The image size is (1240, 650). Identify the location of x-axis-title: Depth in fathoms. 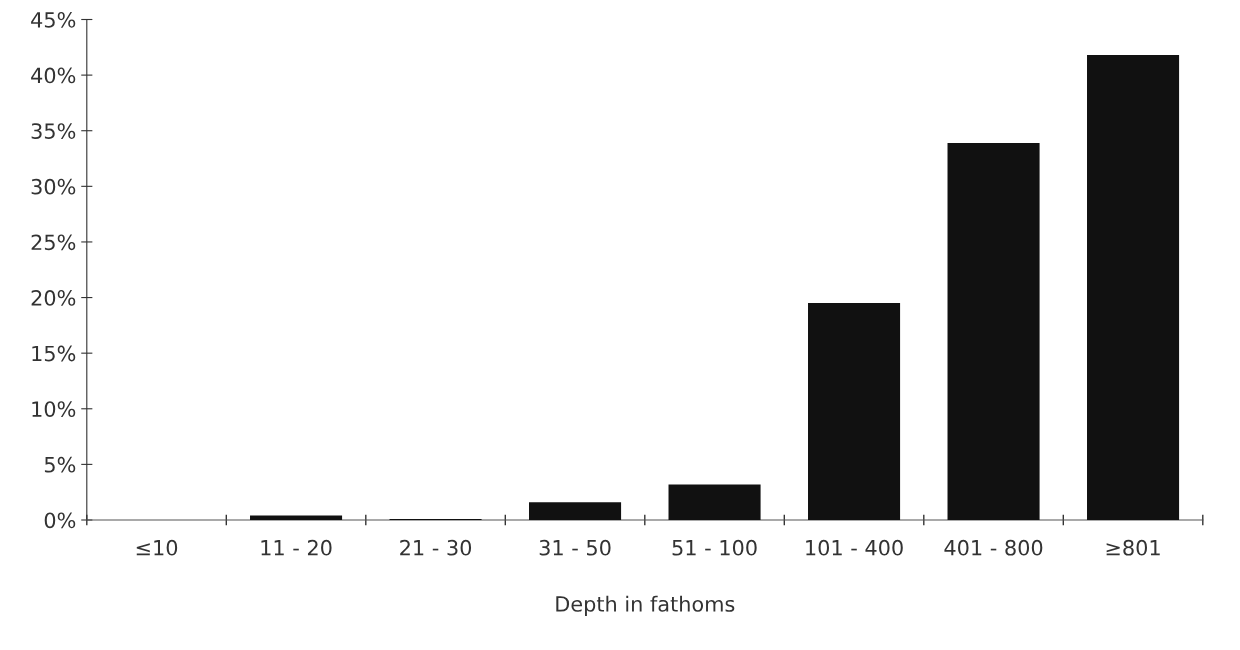
(645, 605).